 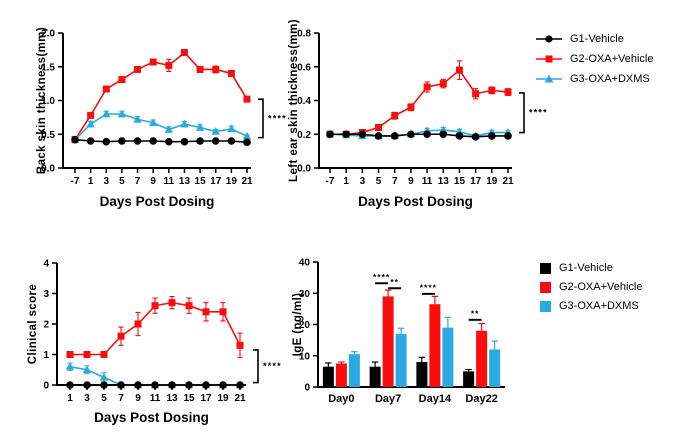 I want to click on triangle-marker-icon, so click(x=549, y=78).